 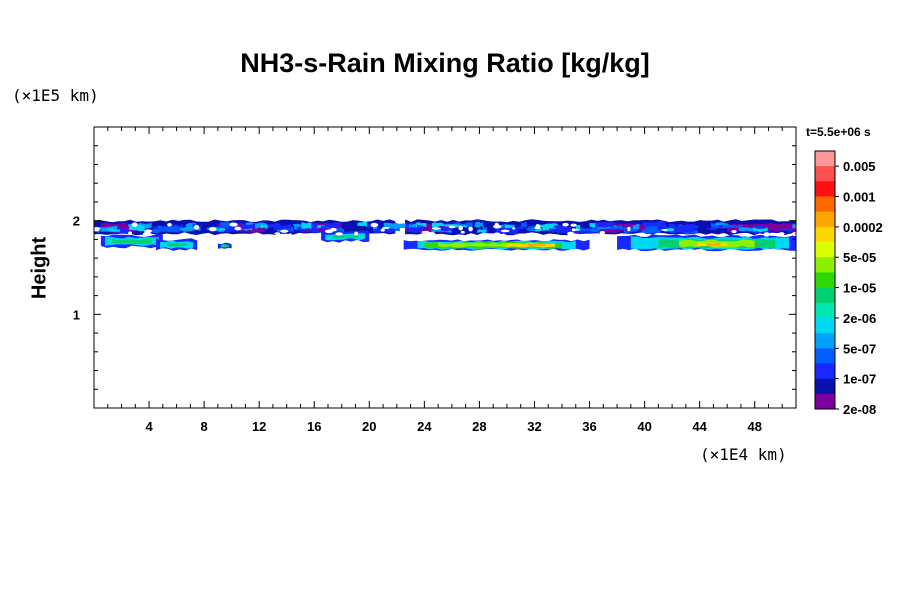 What do you see at coordinates (259, 426) in the screenshot?
I see `x-tick-label: 12` at bounding box center [259, 426].